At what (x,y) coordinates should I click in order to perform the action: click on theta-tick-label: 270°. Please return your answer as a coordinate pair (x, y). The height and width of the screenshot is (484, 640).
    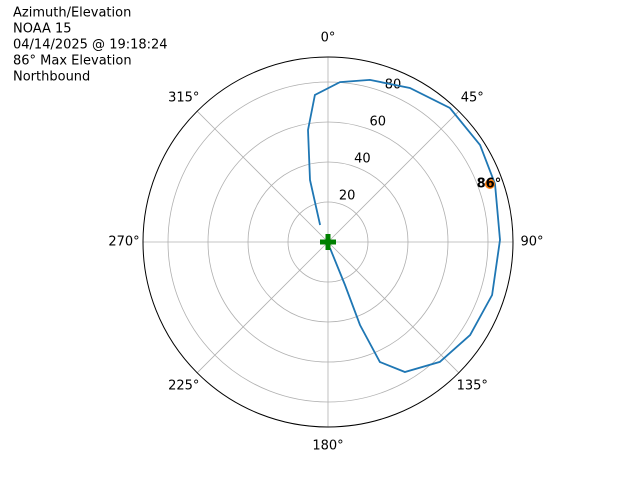
    Looking at the image, I should click on (123, 242).